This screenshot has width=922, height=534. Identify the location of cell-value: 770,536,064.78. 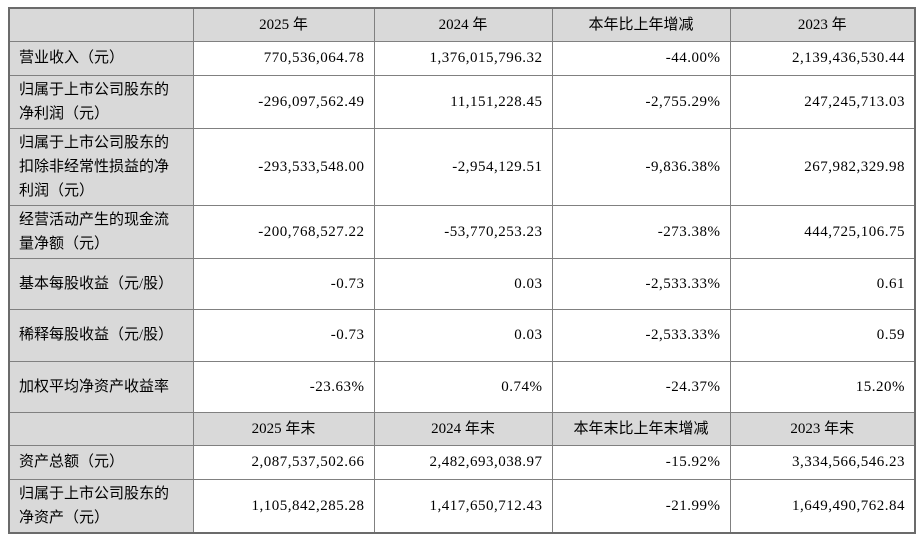
(283, 58).